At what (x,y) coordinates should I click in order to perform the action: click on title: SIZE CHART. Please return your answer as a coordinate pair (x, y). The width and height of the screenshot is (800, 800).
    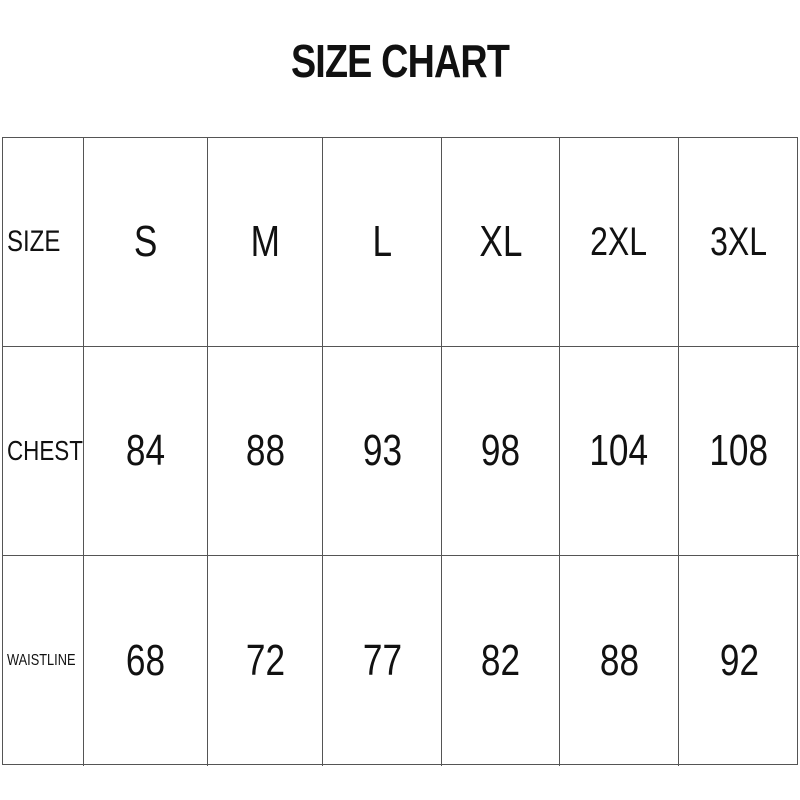
    Looking at the image, I should click on (400, 61).